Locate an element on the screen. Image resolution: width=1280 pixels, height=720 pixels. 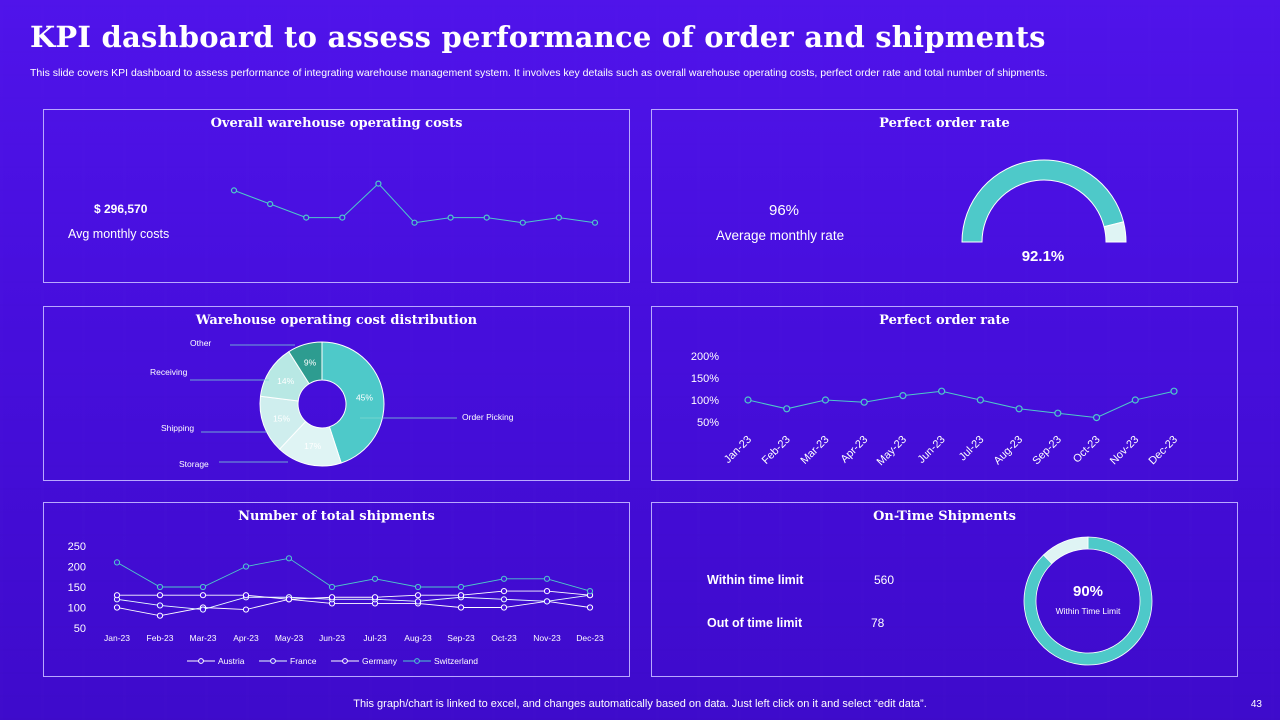
x-tick-label: May-23 is located at coordinates (892, 451).